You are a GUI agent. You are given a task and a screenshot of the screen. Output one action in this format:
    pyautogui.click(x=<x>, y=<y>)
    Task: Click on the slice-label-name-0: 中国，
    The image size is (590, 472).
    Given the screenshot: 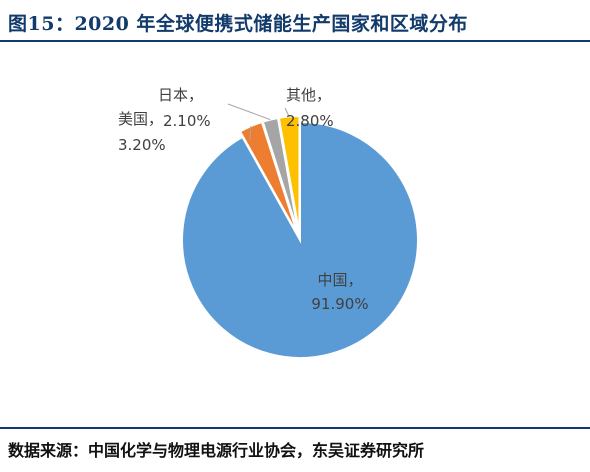 What is the action you would take?
    pyautogui.click(x=339, y=280)
    